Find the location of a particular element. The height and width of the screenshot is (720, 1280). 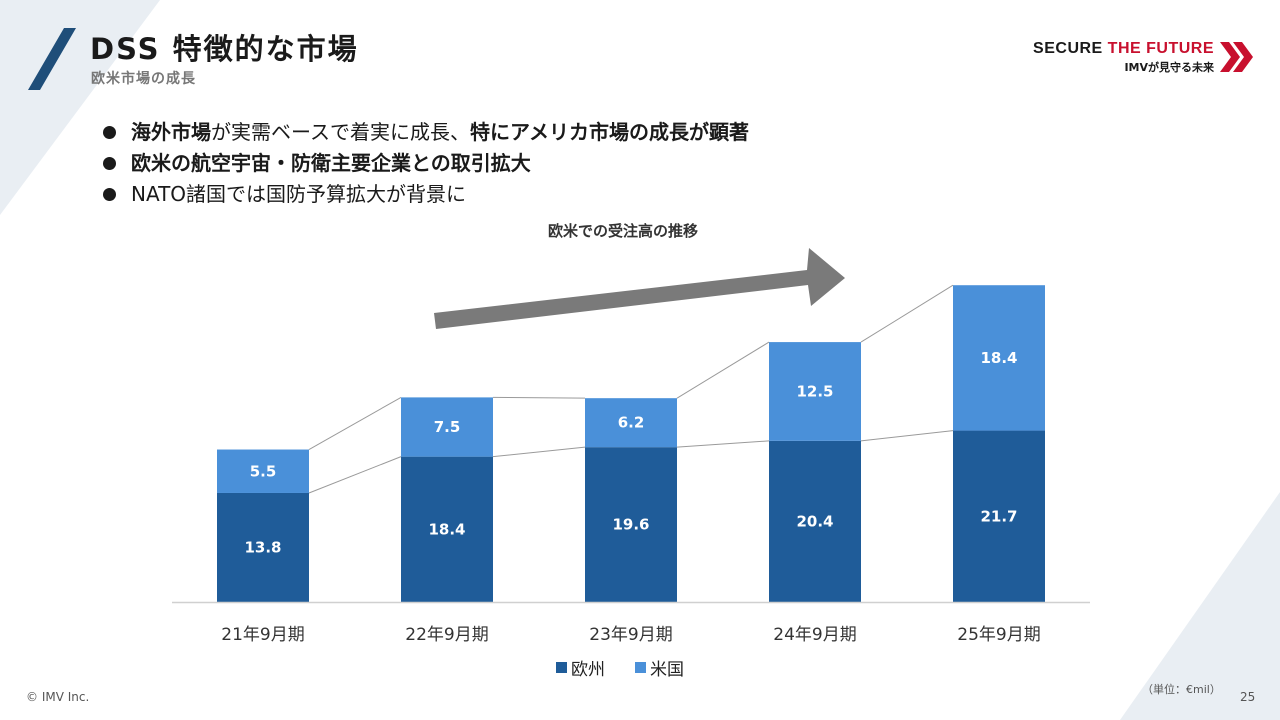

data-label-us: 18.4 is located at coordinates (998, 358).